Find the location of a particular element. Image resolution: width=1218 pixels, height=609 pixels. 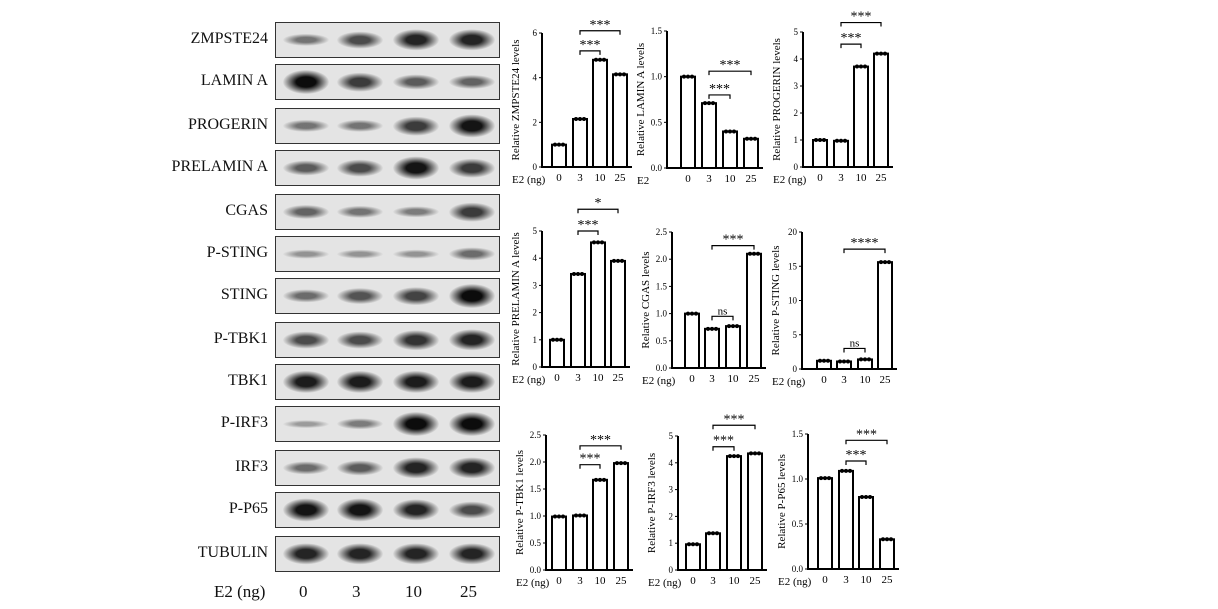

lane-label: 3 is located at coordinates (356, 591).